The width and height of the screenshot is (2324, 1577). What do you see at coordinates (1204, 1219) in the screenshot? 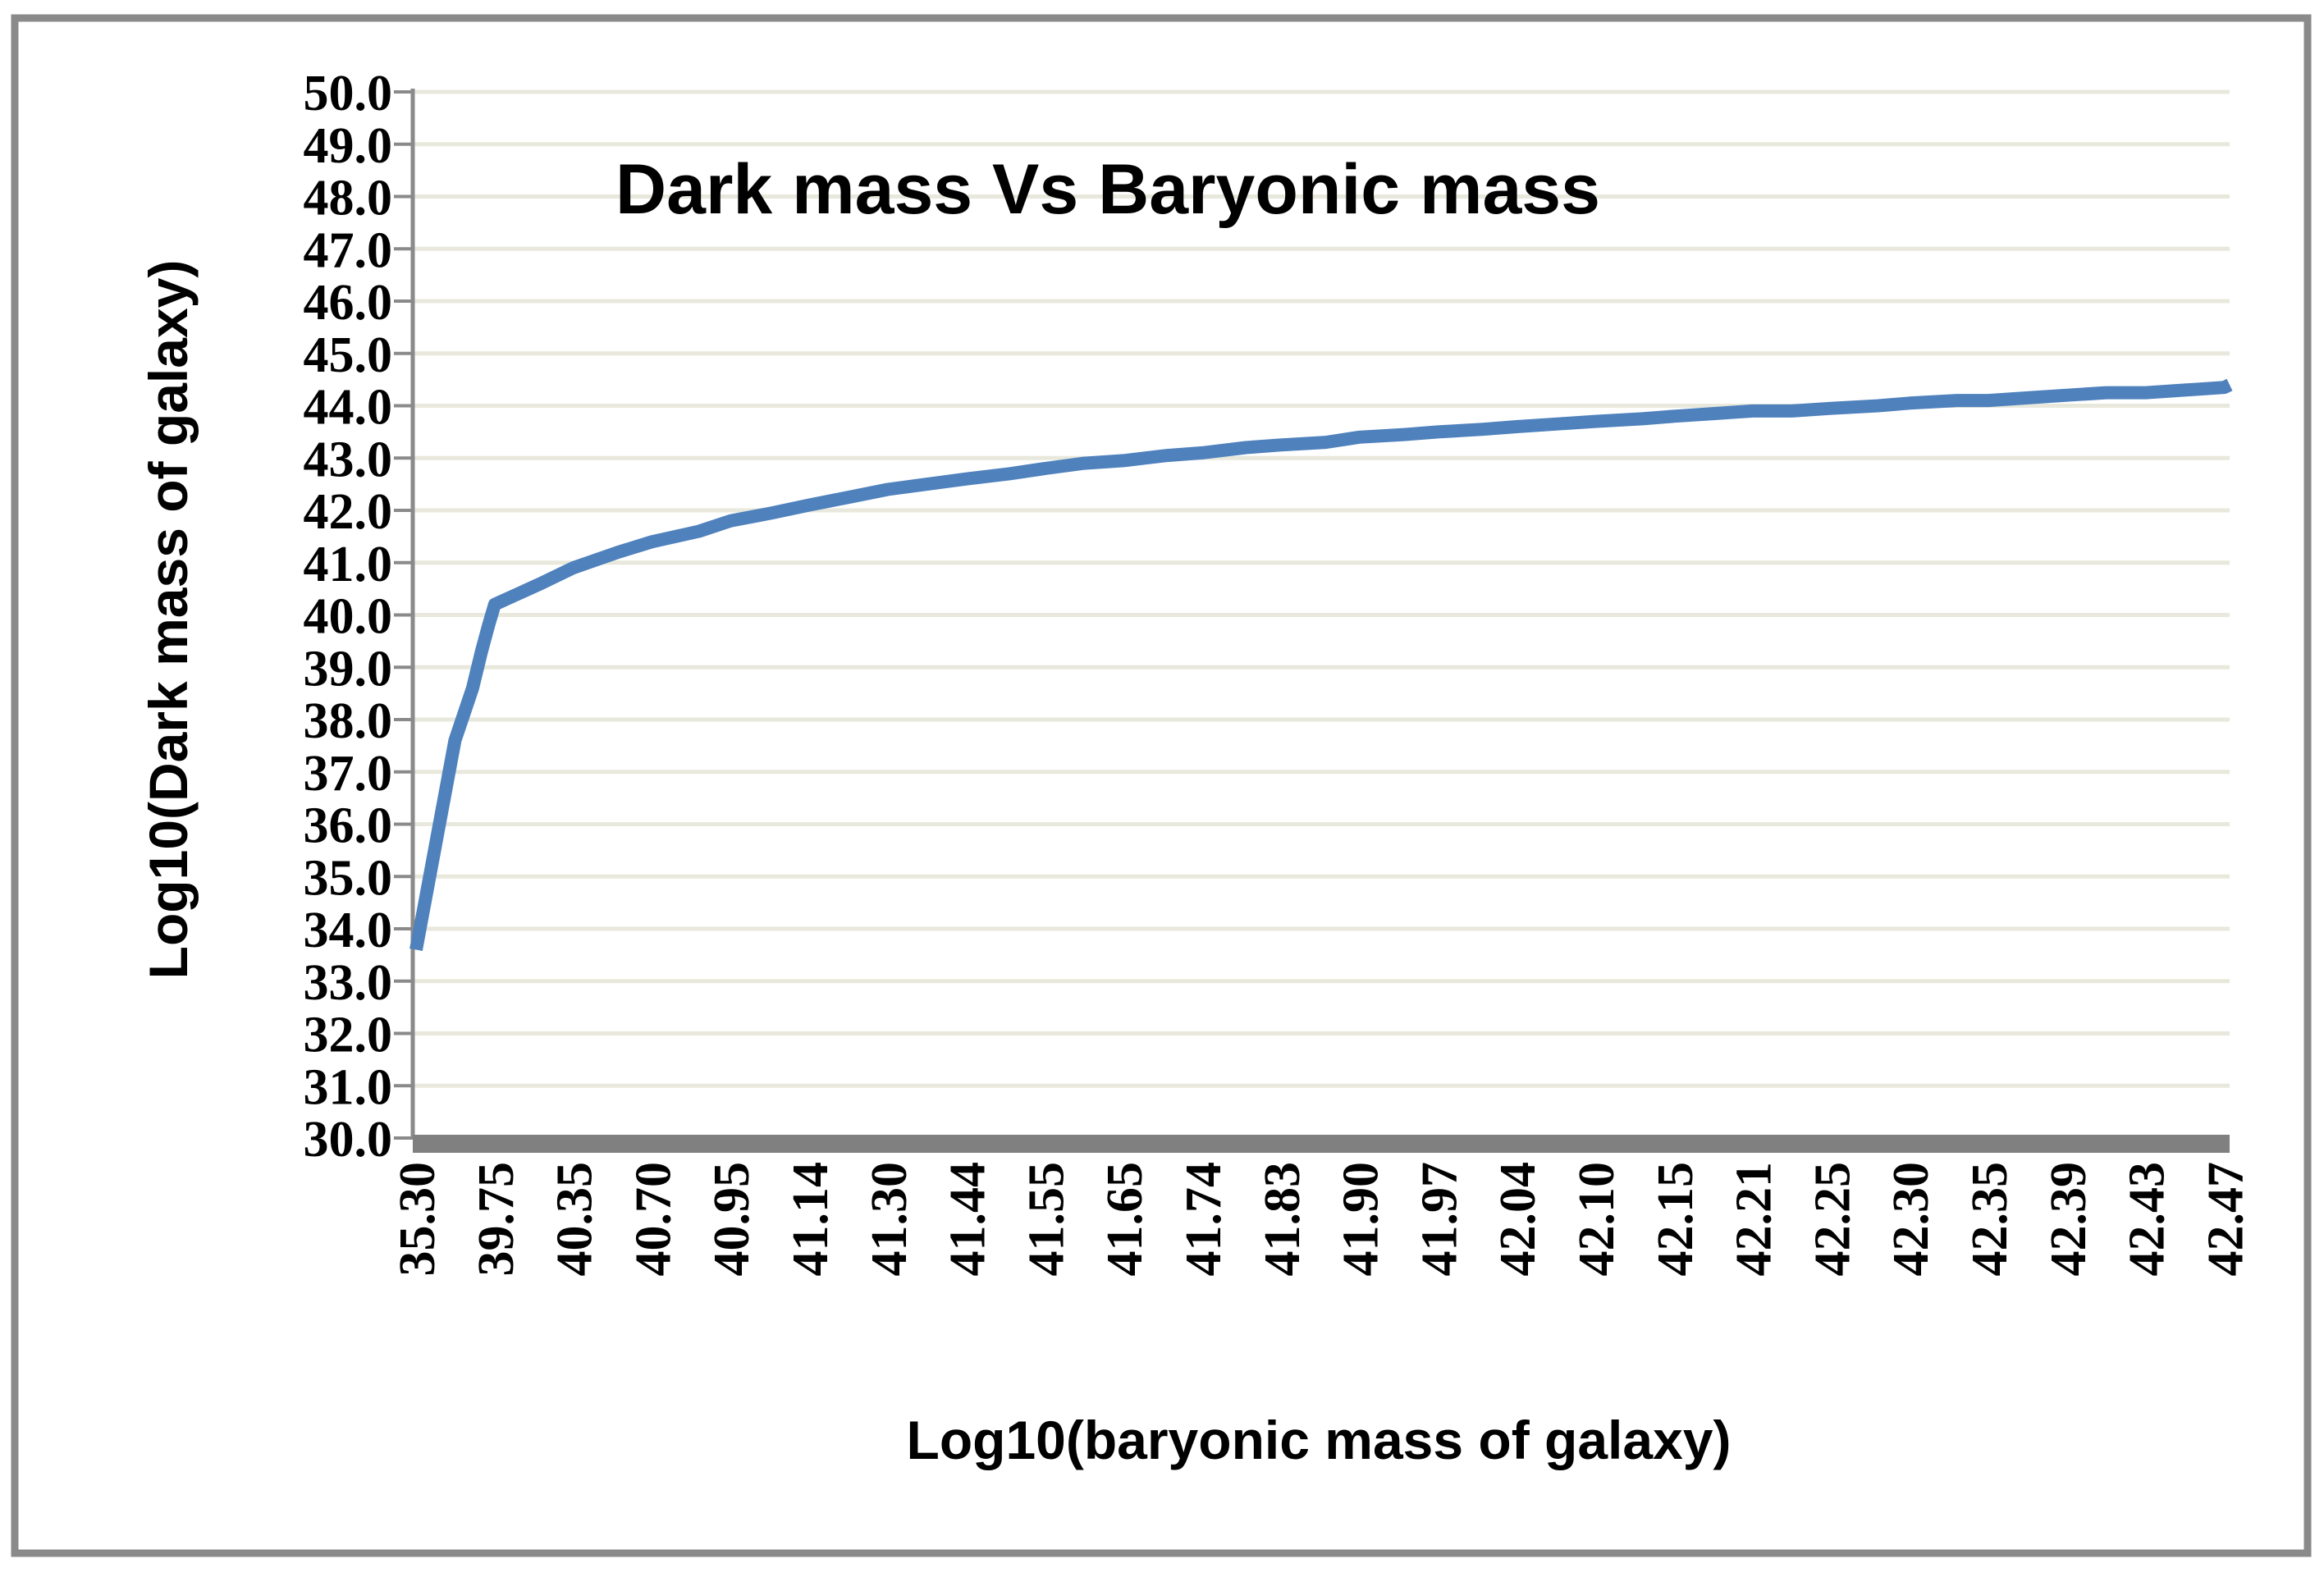
I see `x-tick-label: 41.74` at bounding box center [1204, 1219].